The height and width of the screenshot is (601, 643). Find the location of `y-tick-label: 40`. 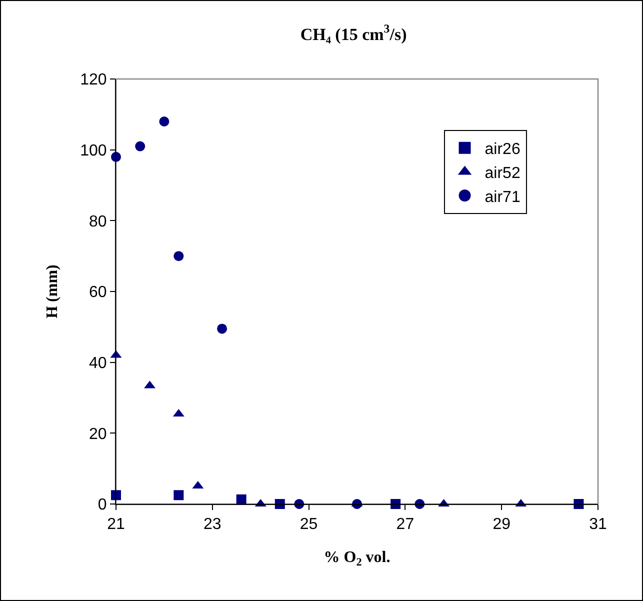

y-tick-label: 40 is located at coordinates (98, 363).